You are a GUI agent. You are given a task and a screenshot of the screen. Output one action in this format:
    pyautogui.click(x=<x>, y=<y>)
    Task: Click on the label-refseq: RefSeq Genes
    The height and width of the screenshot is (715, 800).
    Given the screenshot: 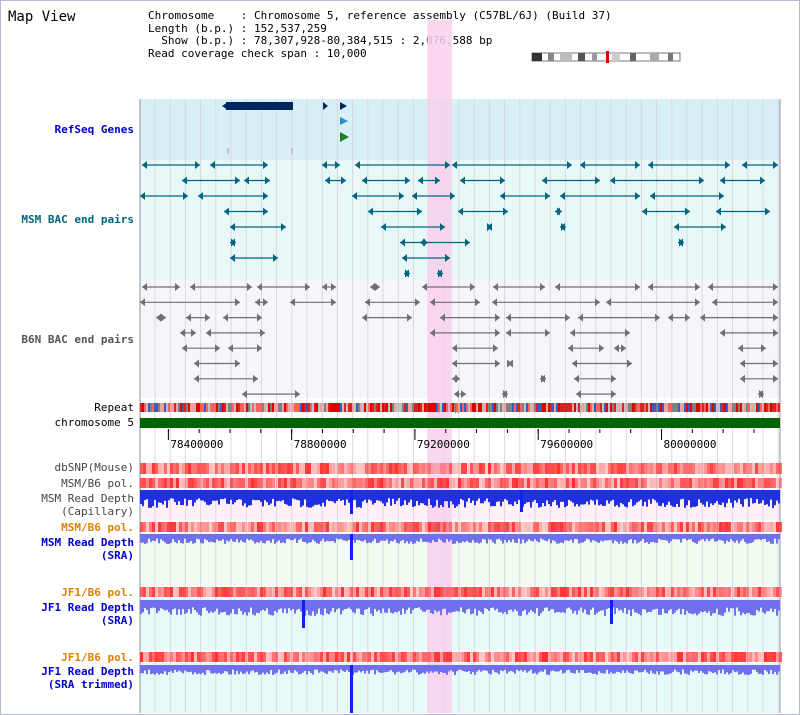 What is the action you would take?
    pyautogui.click(x=94, y=129)
    